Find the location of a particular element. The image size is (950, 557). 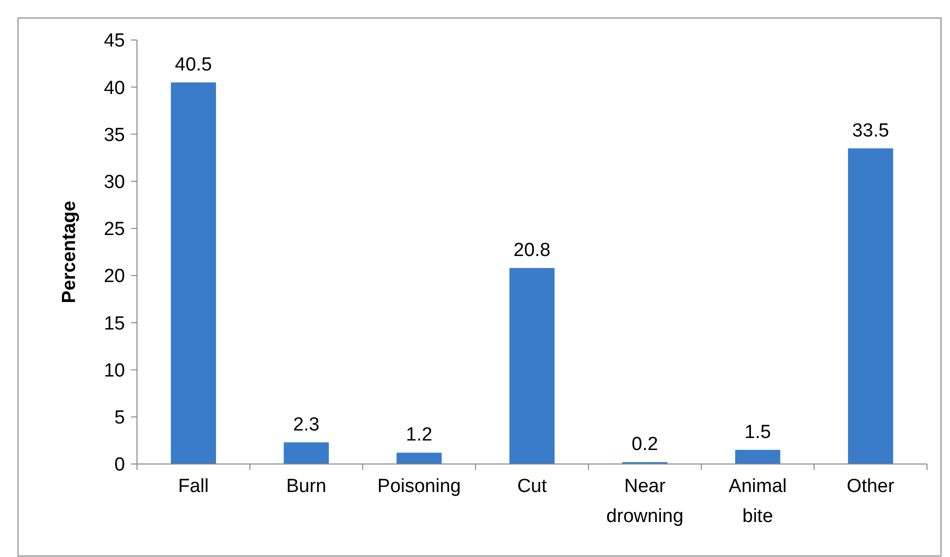

data-label: 1.5 is located at coordinates (757, 432).